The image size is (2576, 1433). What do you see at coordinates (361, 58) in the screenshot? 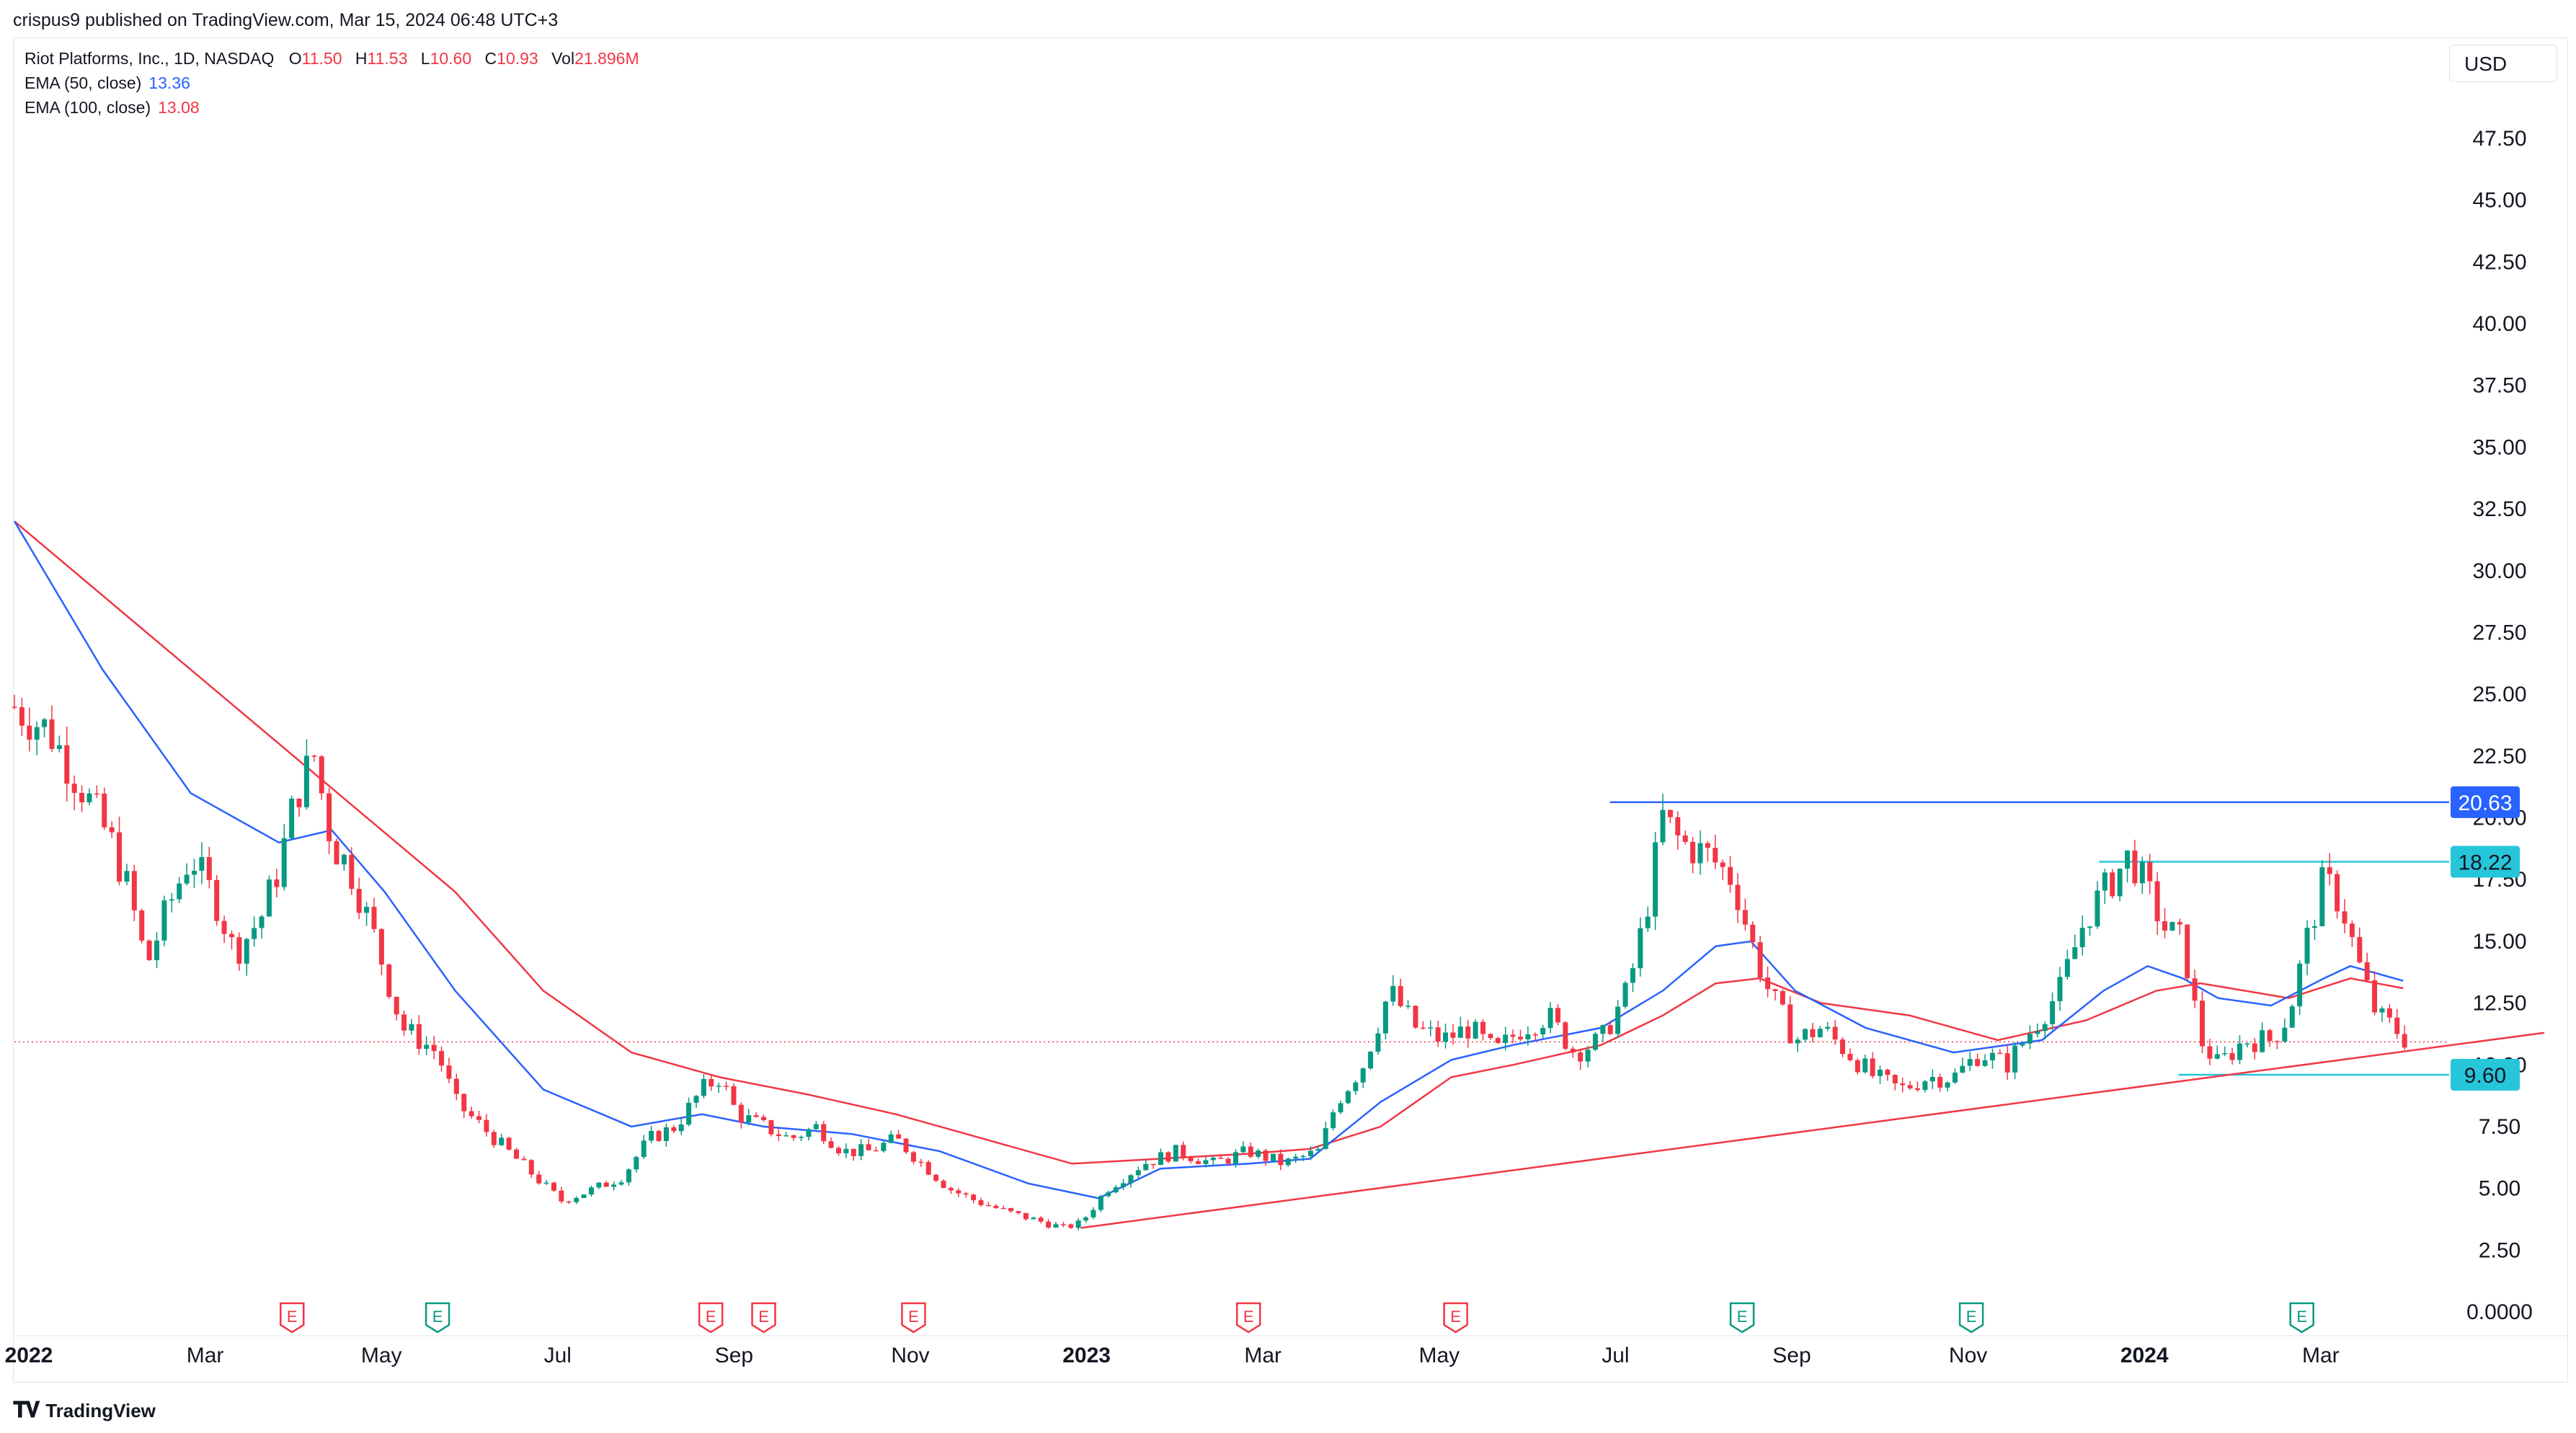
I see `high-key: H` at bounding box center [361, 58].